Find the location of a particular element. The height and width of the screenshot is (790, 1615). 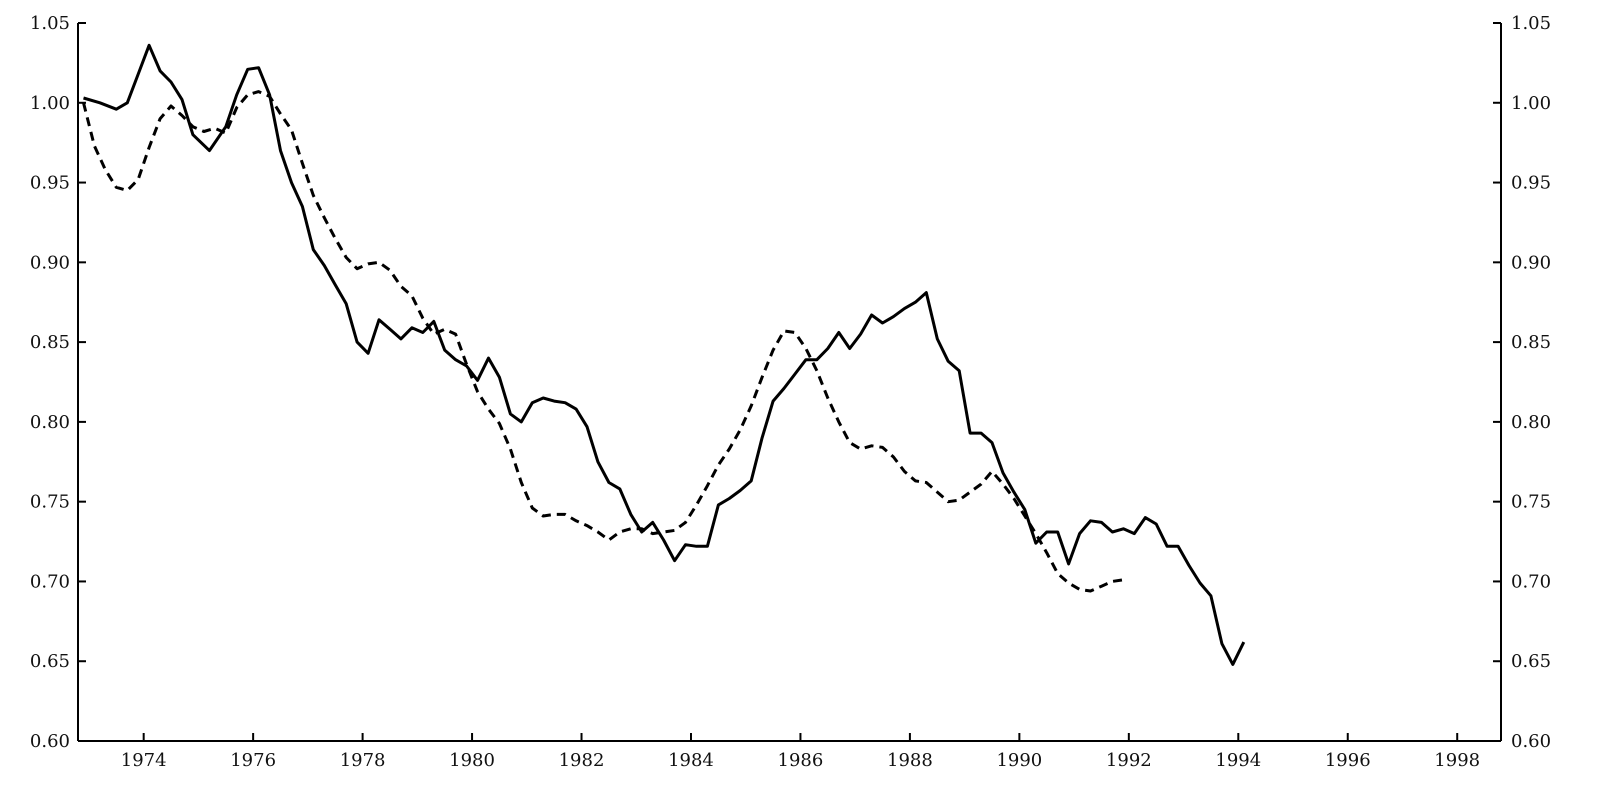

y-tick-label-right: 1.00 is located at coordinates (1531, 103).